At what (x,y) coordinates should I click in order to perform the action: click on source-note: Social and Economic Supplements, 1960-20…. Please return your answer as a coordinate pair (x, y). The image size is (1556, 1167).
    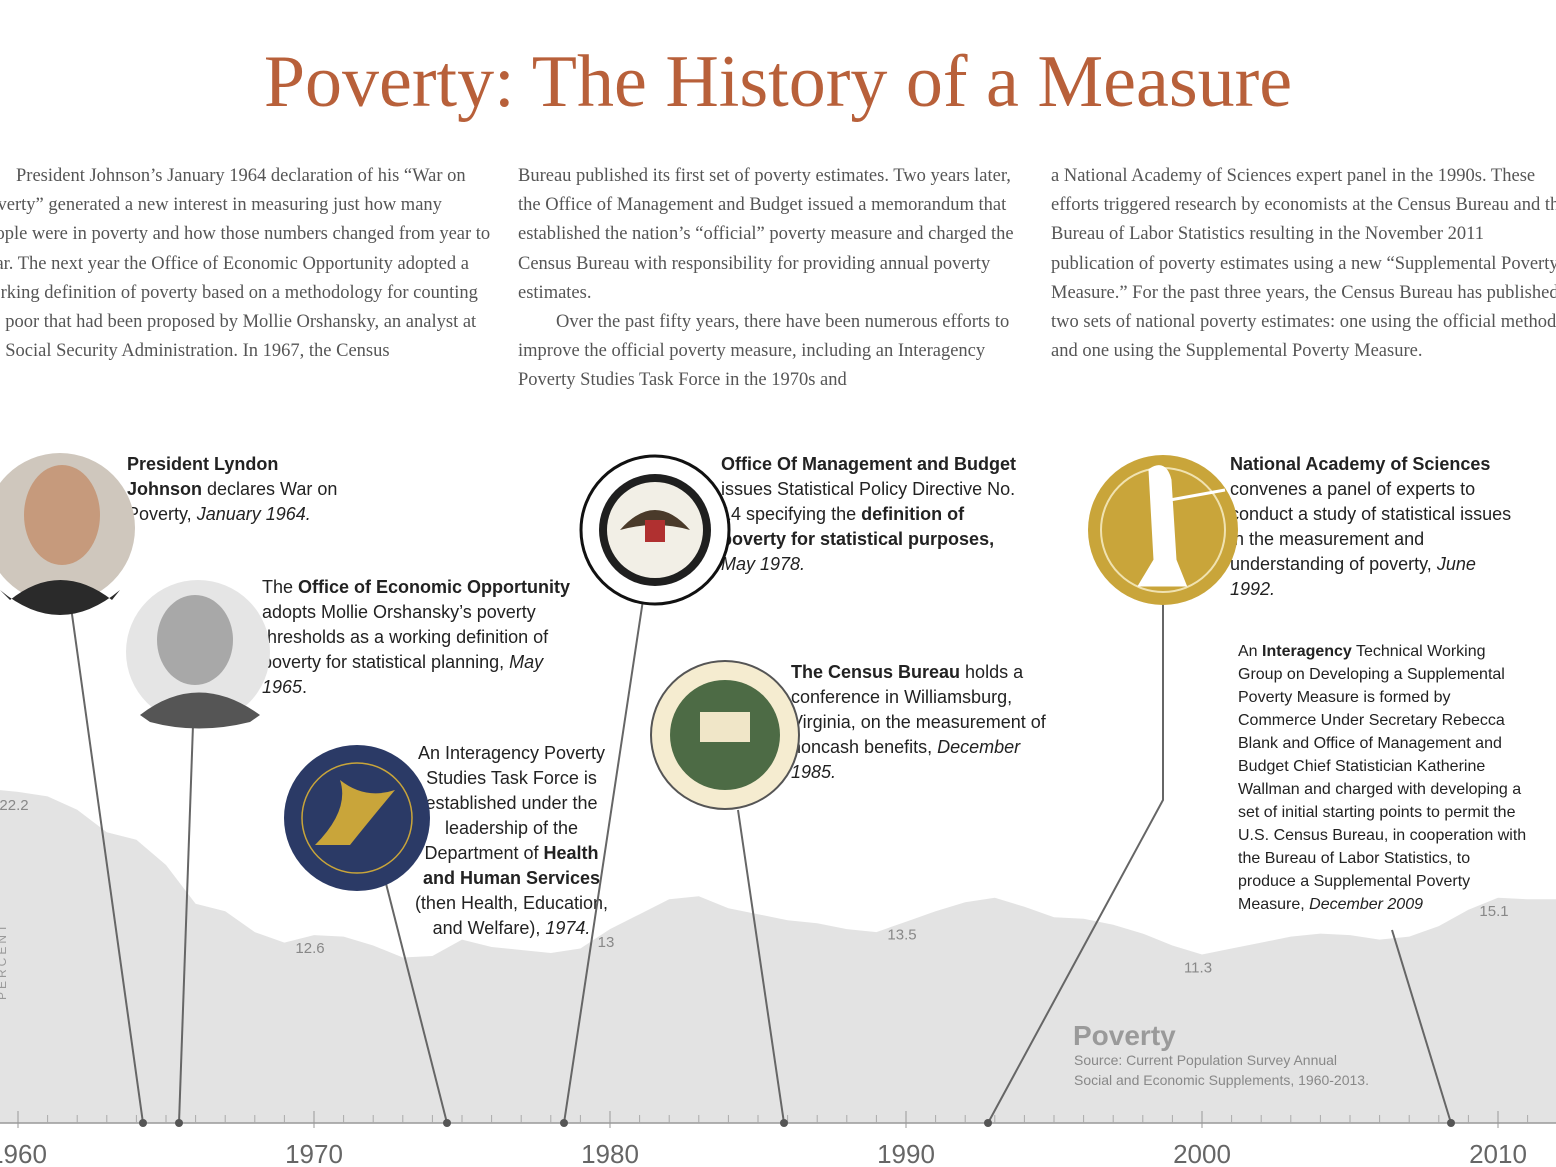
    Looking at the image, I should click on (1221, 1080).